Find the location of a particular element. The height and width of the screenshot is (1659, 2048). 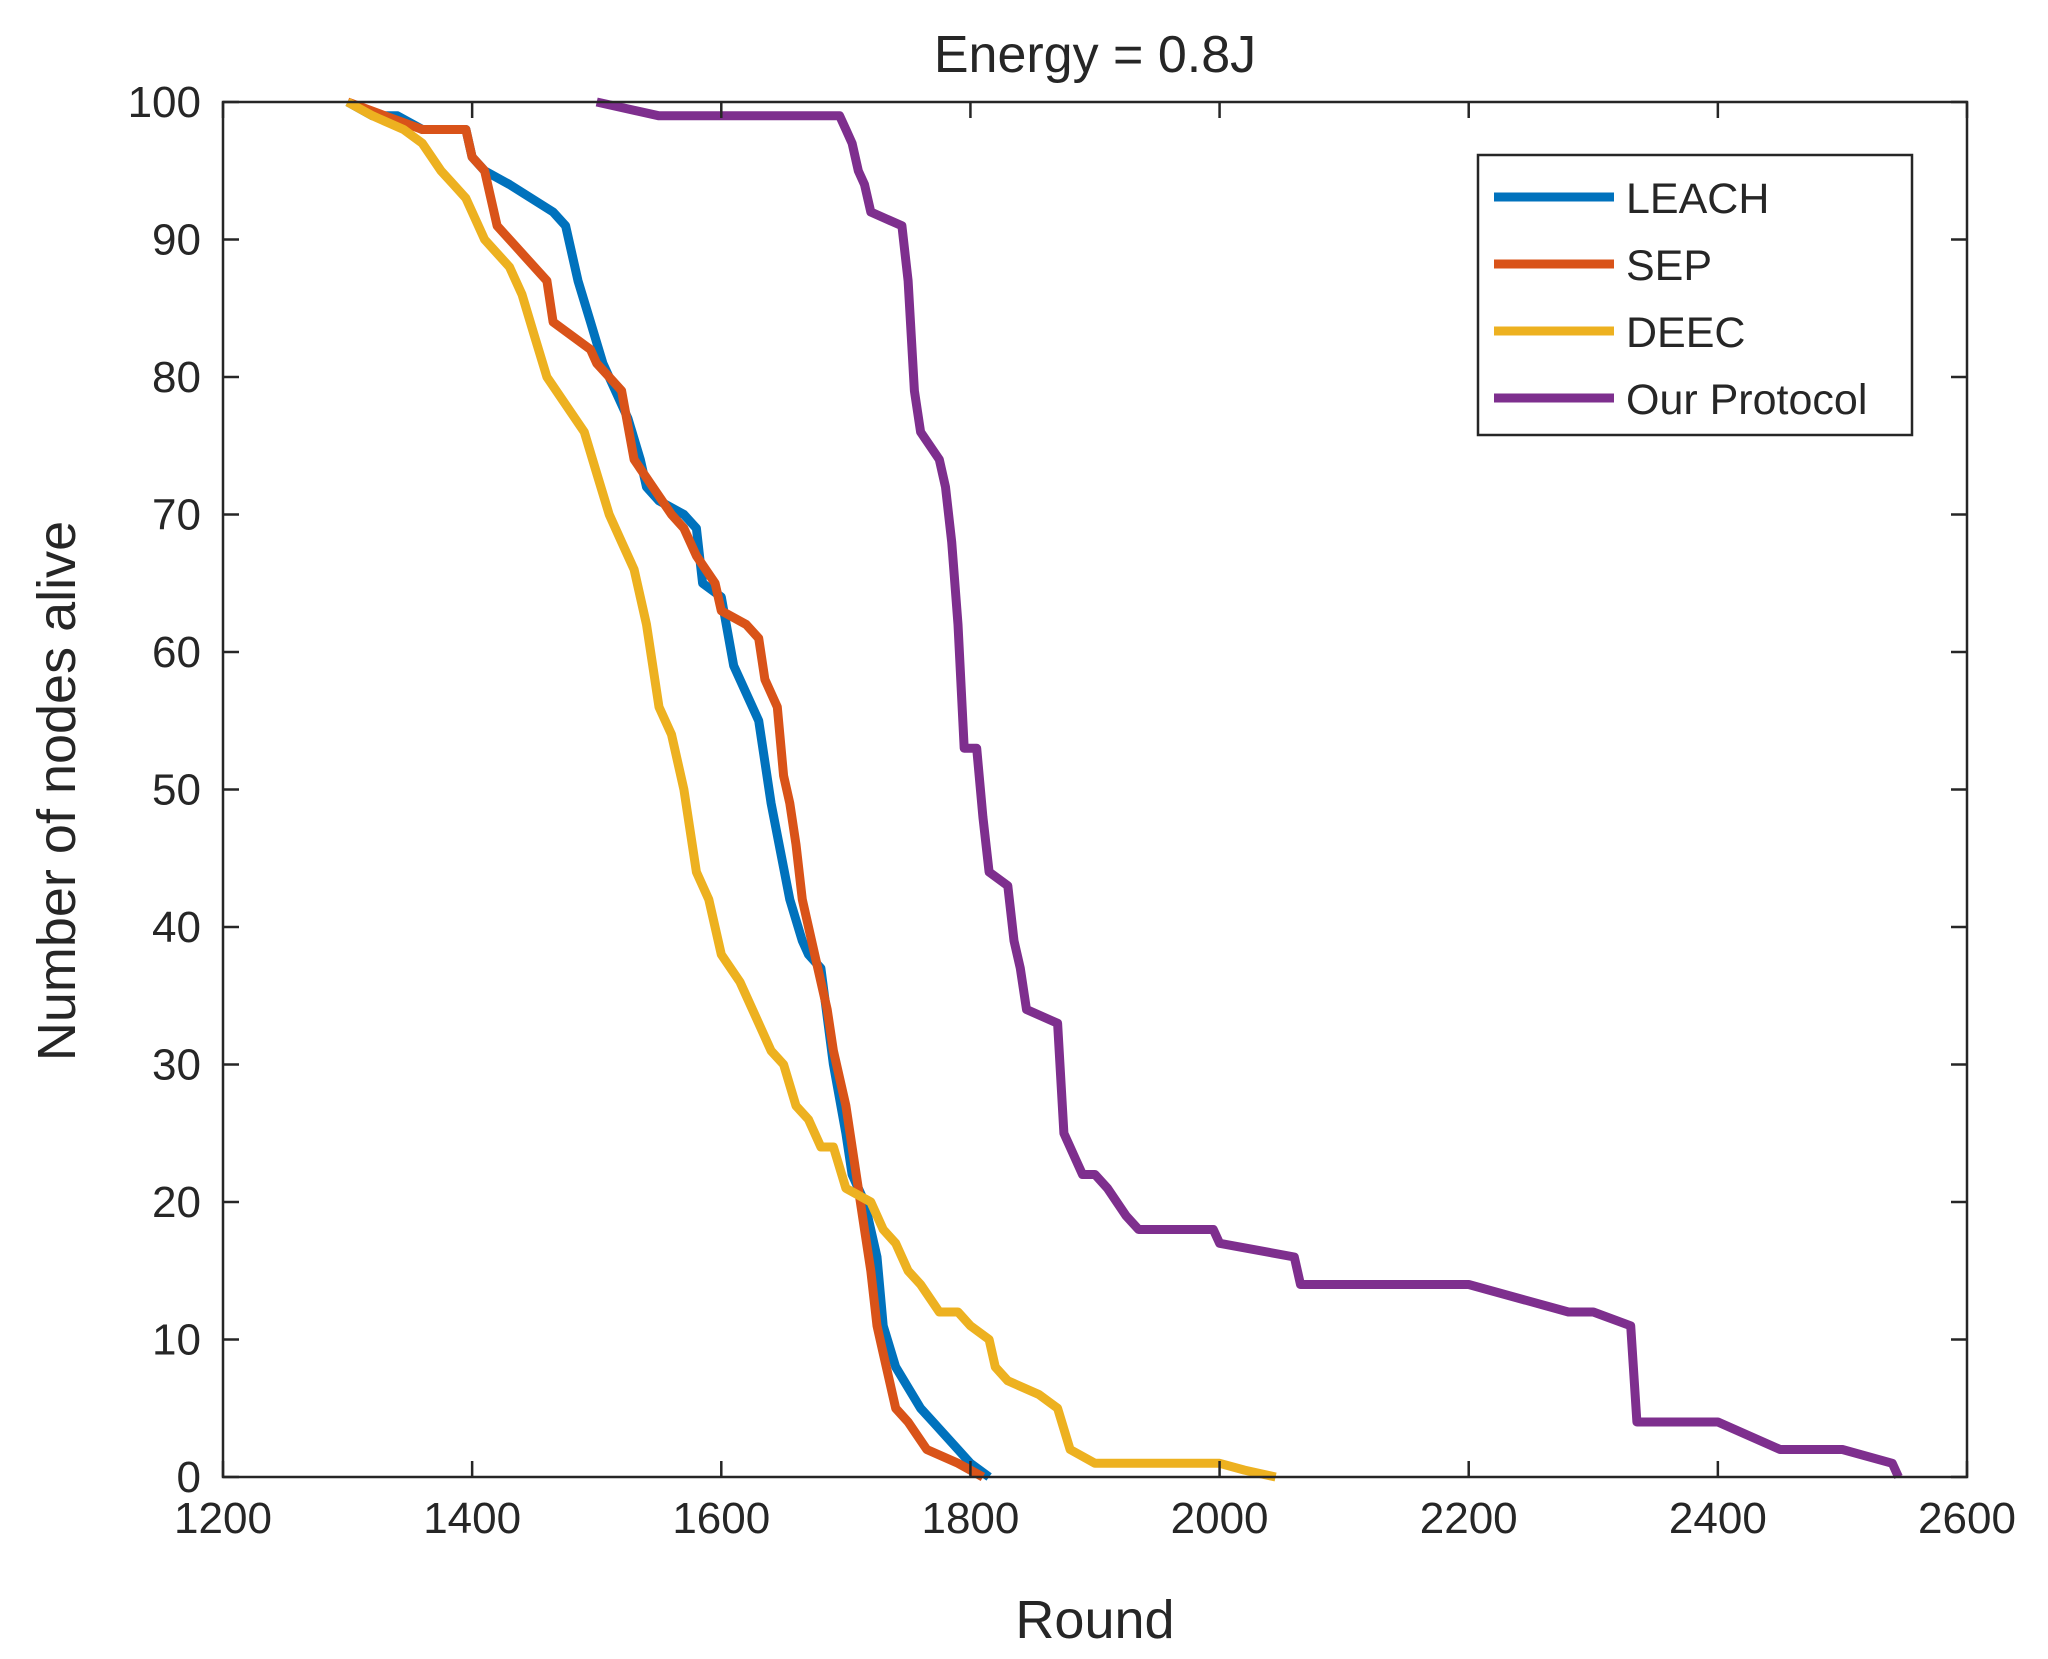

y-axis-label: Number of nodes alive is located at coordinates (57, 791).